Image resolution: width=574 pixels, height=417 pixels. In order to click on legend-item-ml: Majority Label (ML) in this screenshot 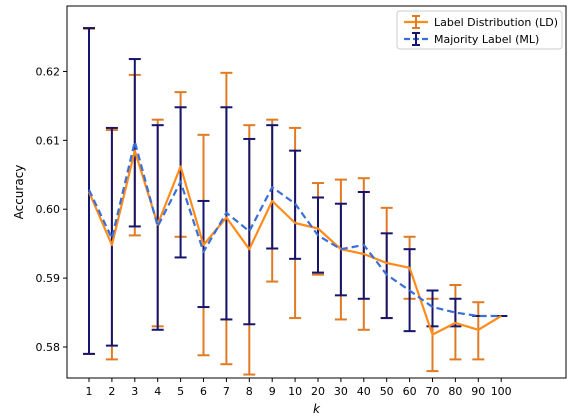, I will do `click(471, 39)`.